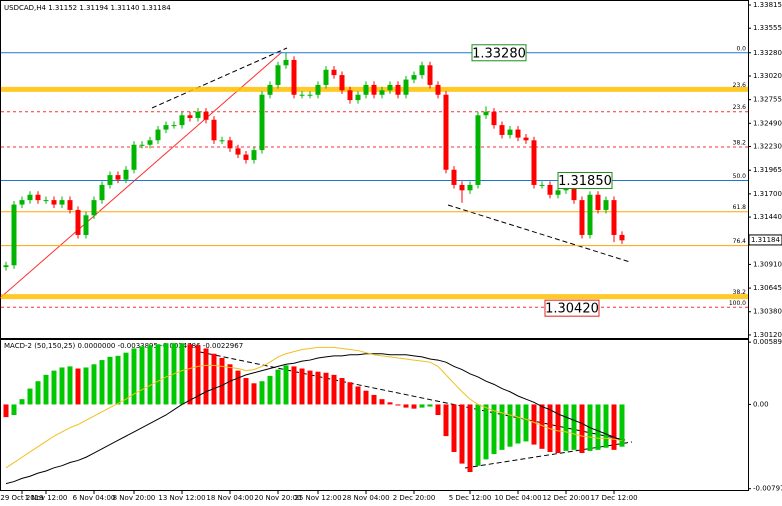  What do you see at coordinates (740, 176) in the screenshot?
I see `fib-level-label: 50.0` at bounding box center [740, 176].